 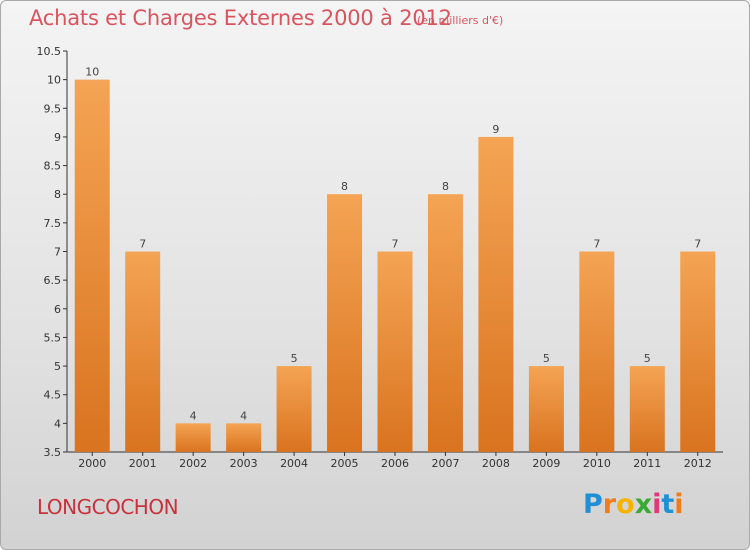 I want to click on logo-letter: P, so click(x=593, y=504).